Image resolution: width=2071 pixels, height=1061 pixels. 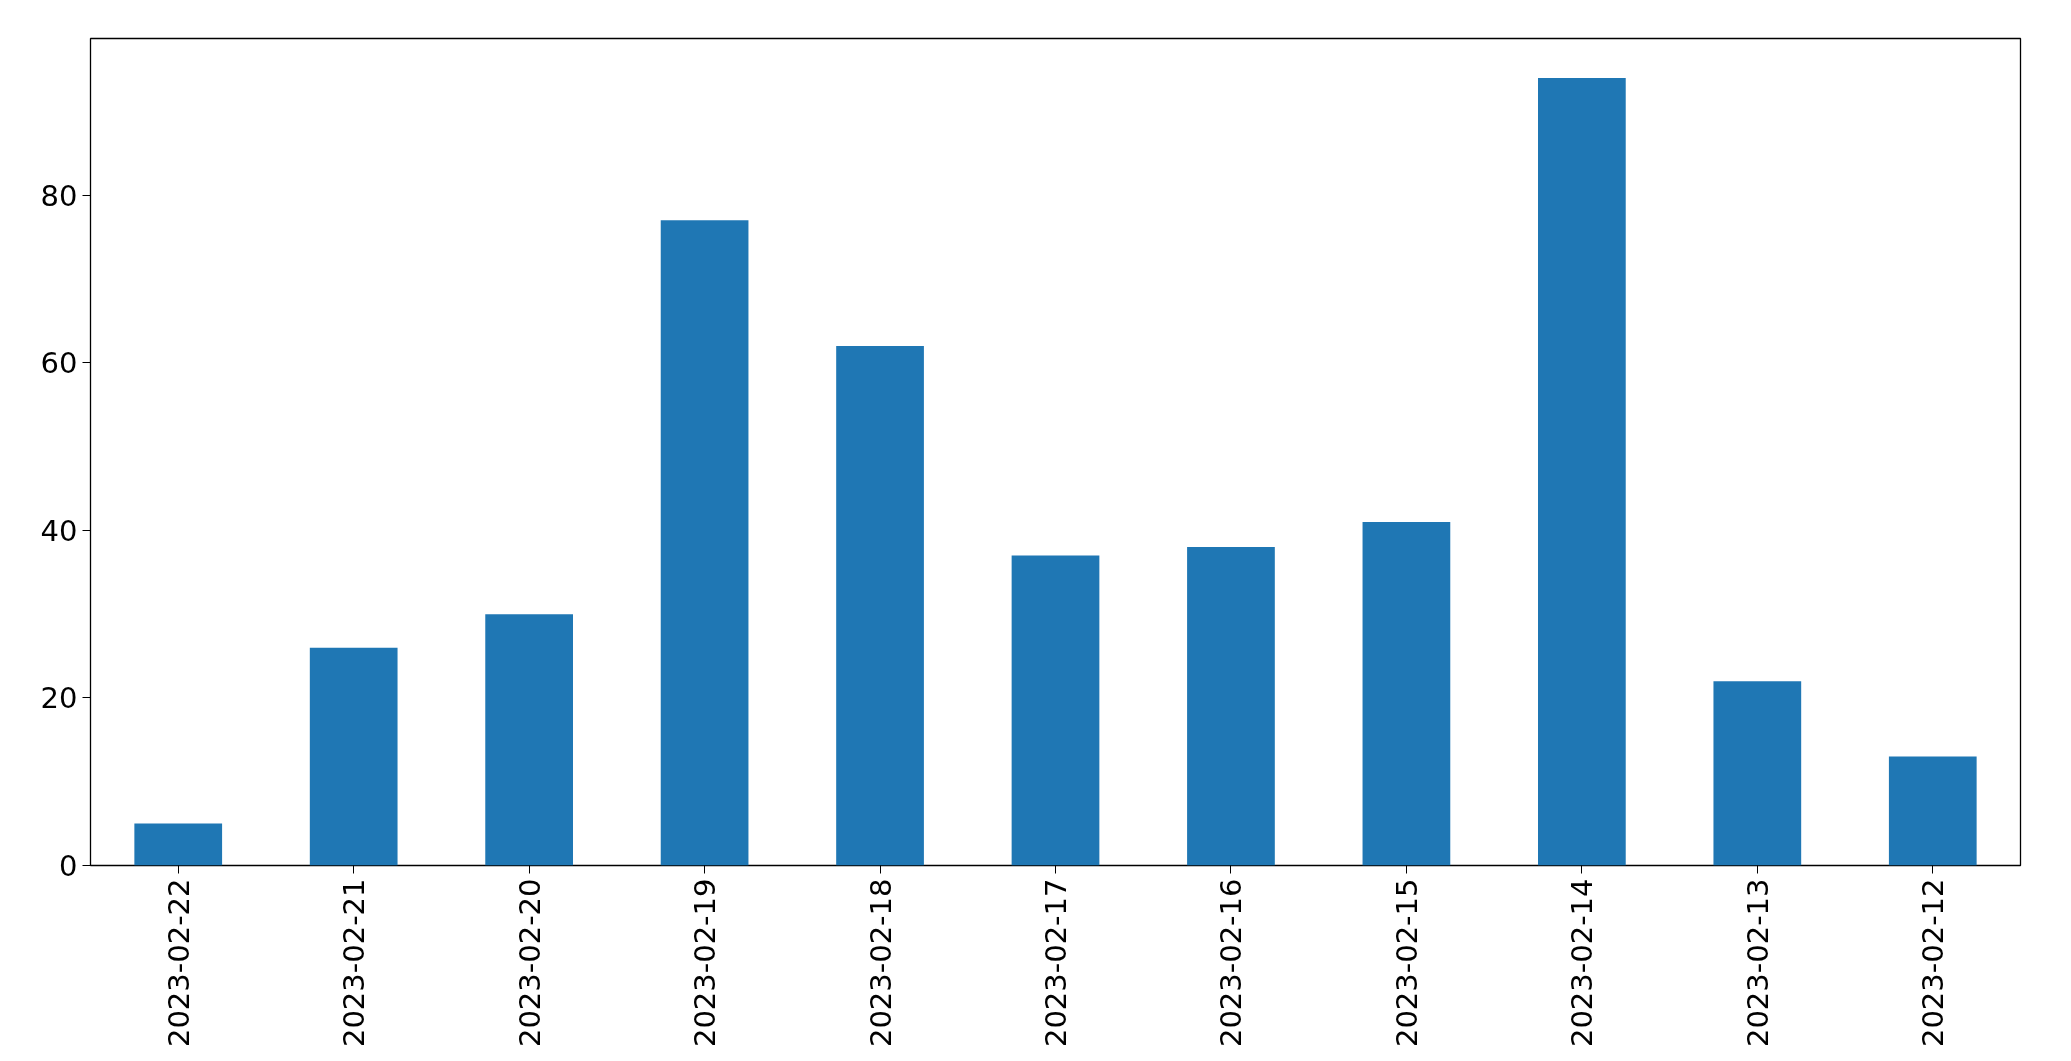 I want to click on x-tick-label: 2023-02-21, so click(x=354, y=963).